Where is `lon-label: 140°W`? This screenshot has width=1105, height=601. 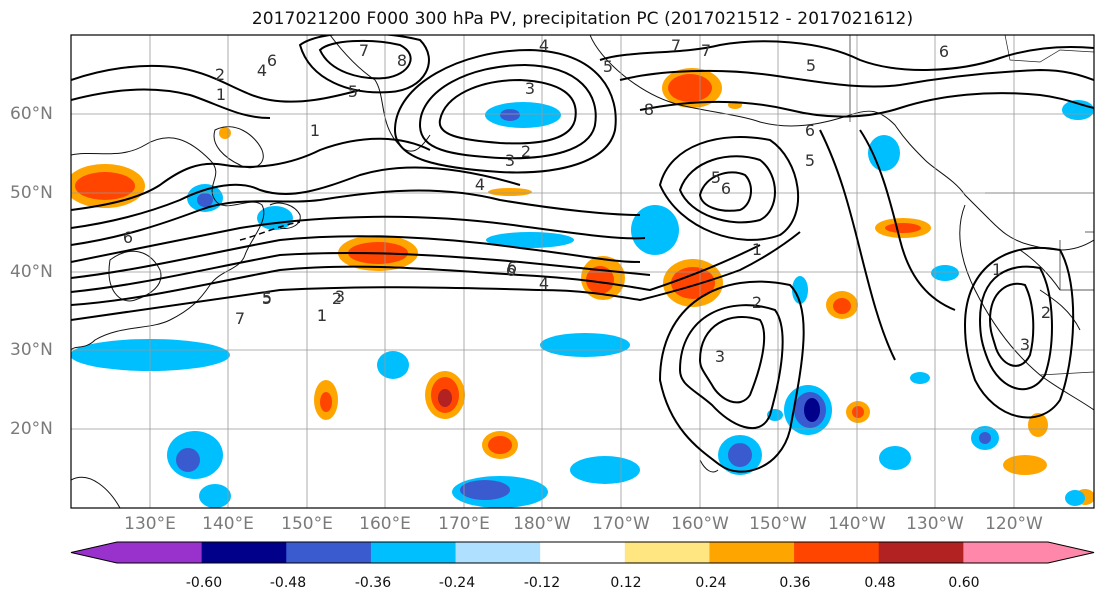
lon-label: 140°W is located at coordinates (857, 524).